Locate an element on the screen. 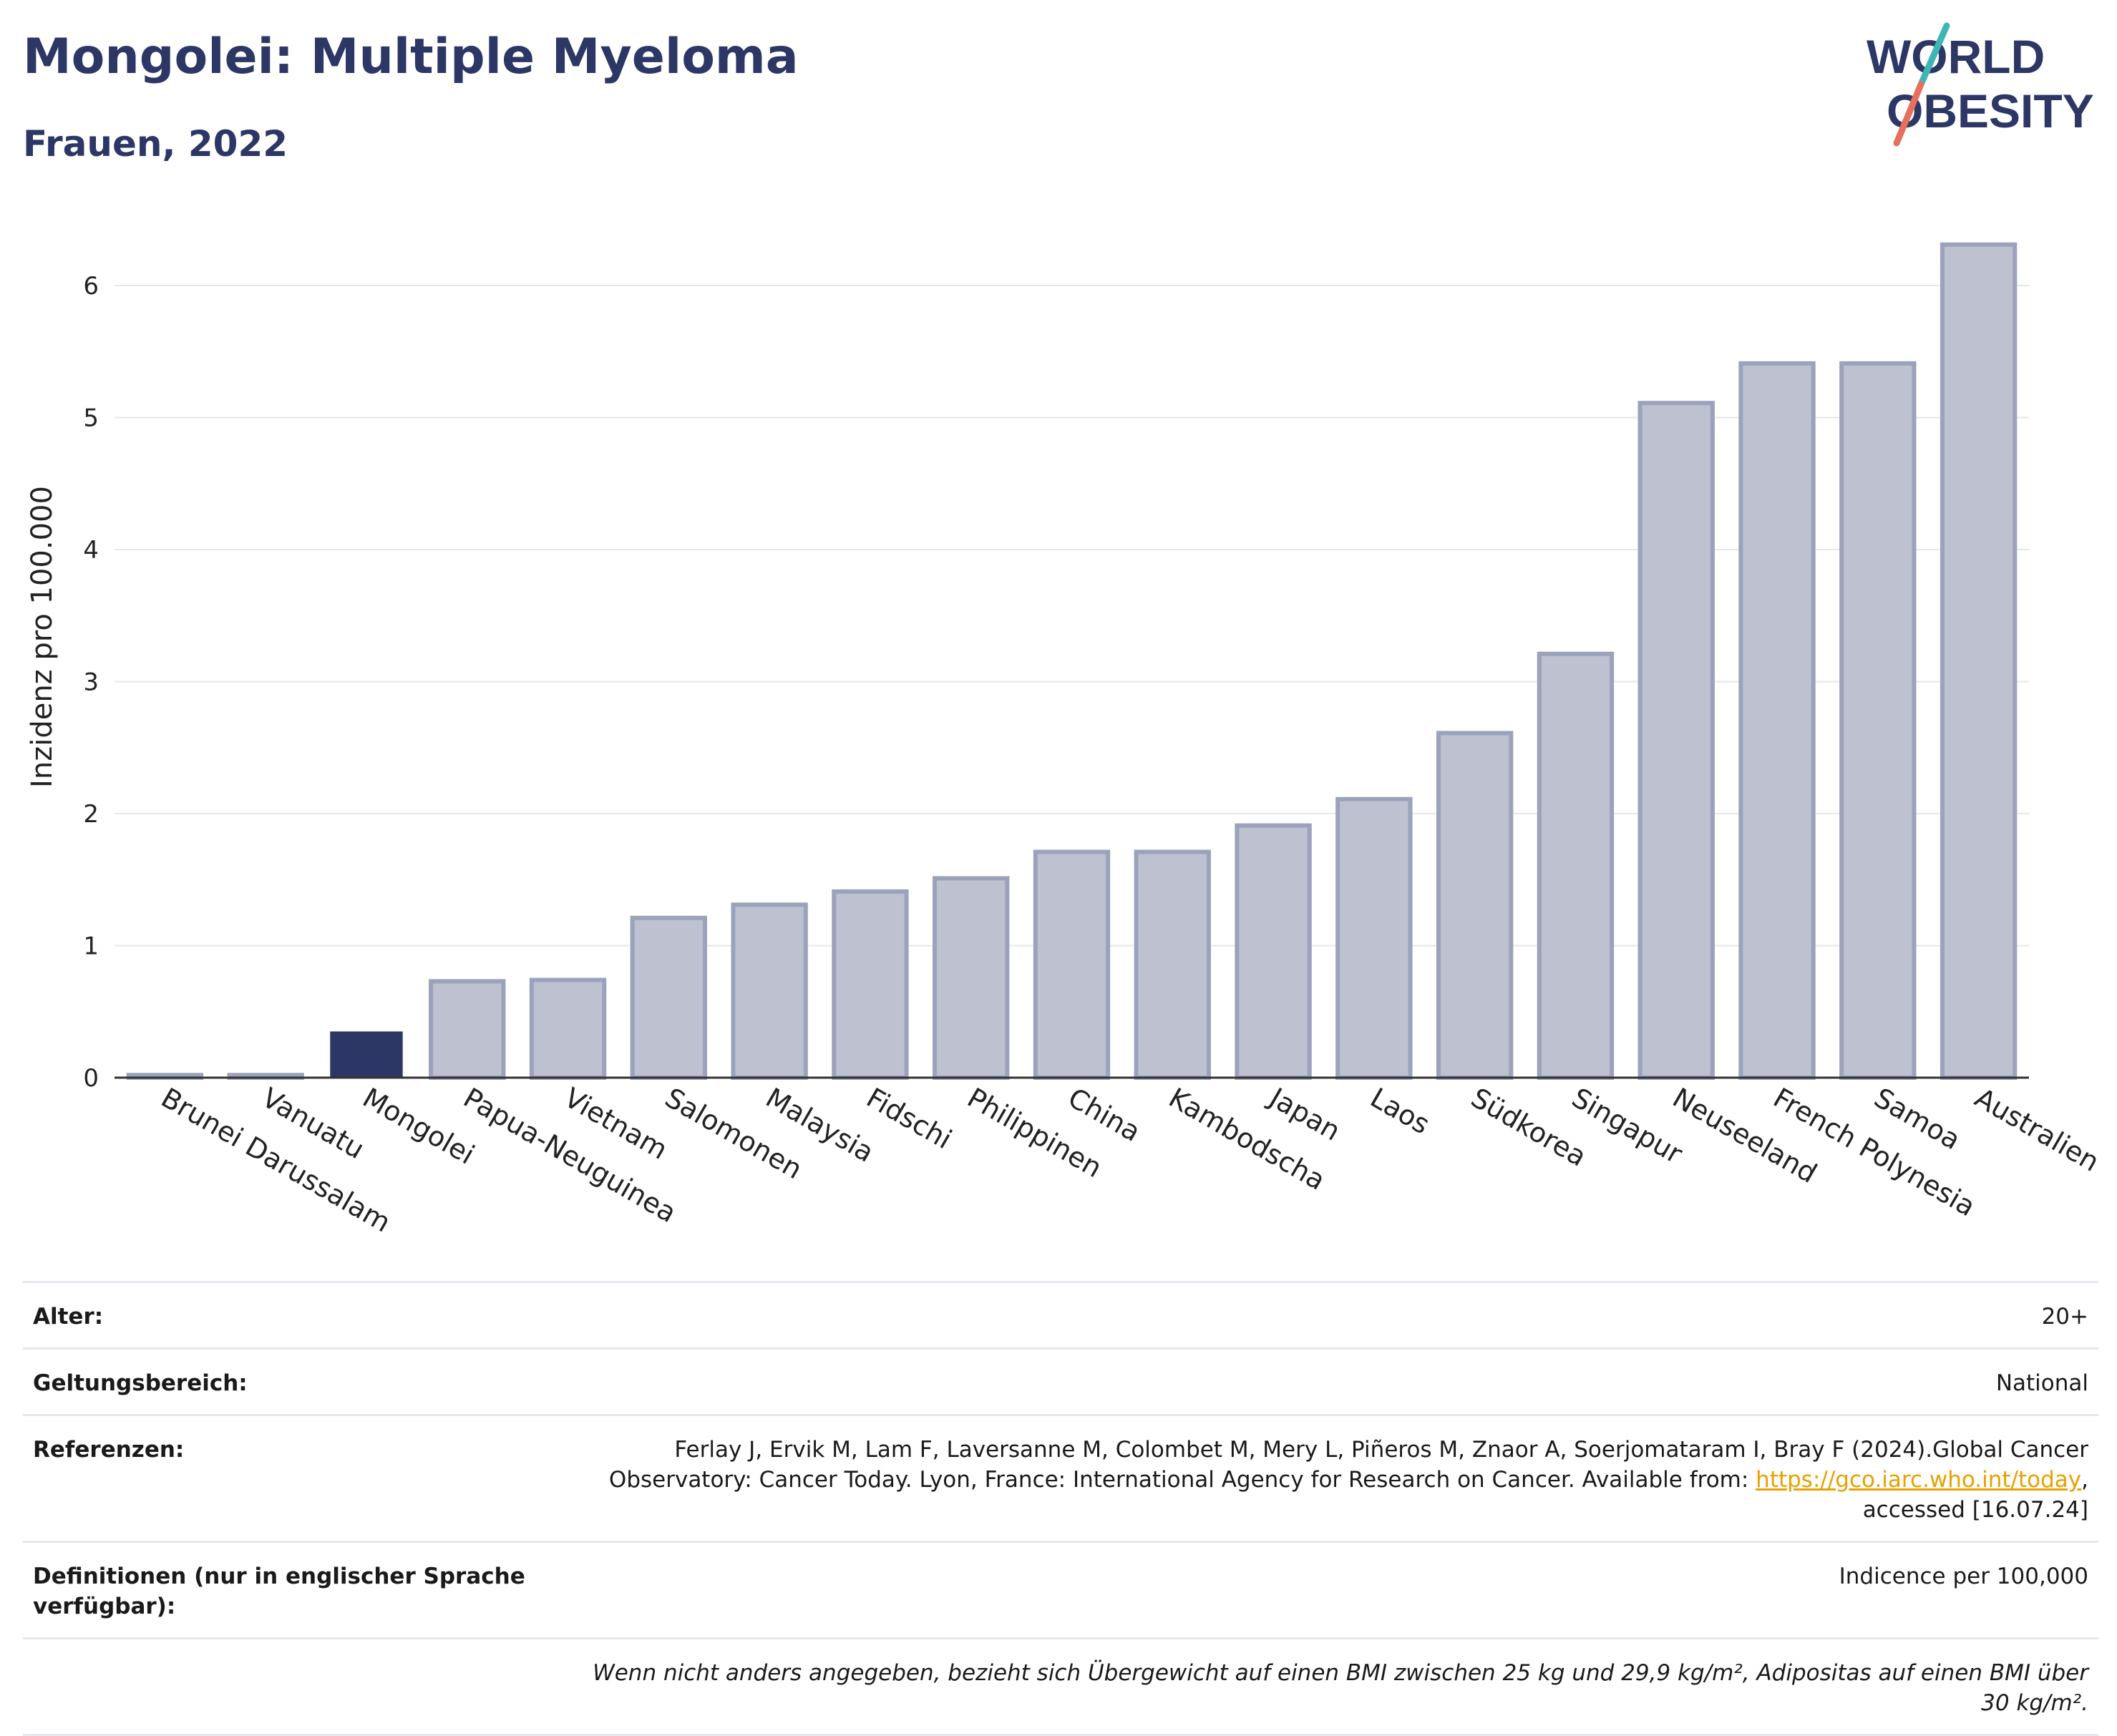  y-tick-label: 1 is located at coordinates (91, 947).